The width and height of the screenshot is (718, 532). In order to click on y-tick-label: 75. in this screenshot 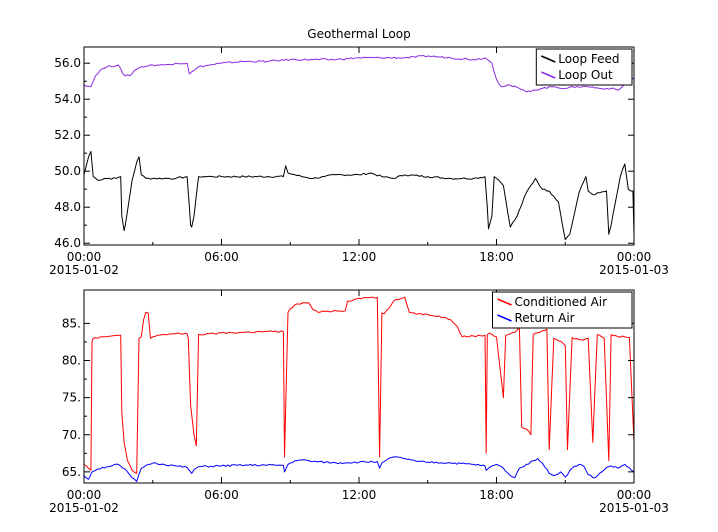, I will do `click(71, 398)`.